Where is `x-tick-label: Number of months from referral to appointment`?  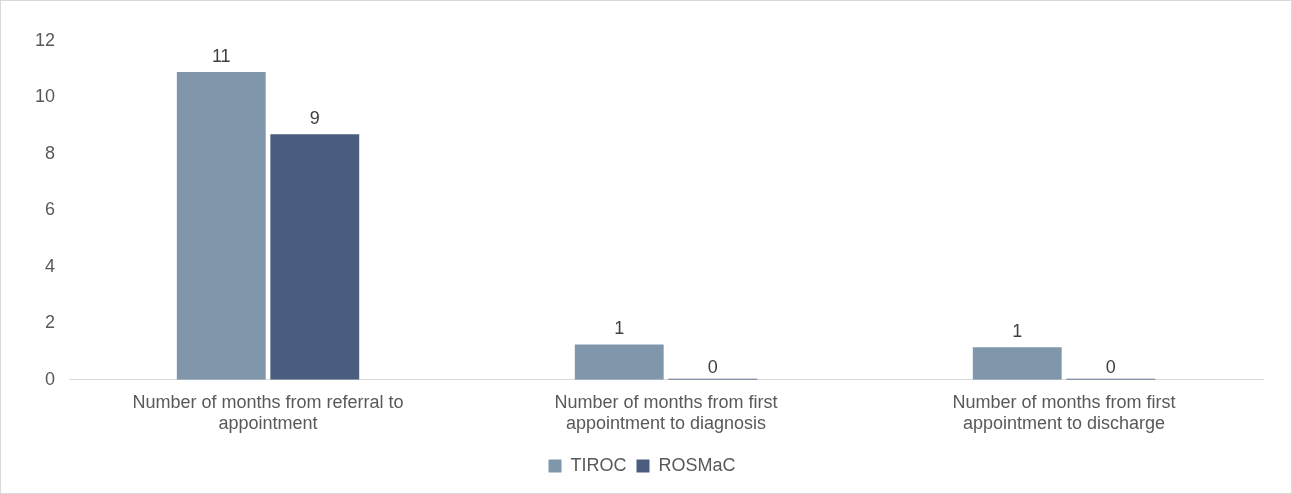
x-tick-label: Number of months from referral to appointment is located at coordinates (268, 412).